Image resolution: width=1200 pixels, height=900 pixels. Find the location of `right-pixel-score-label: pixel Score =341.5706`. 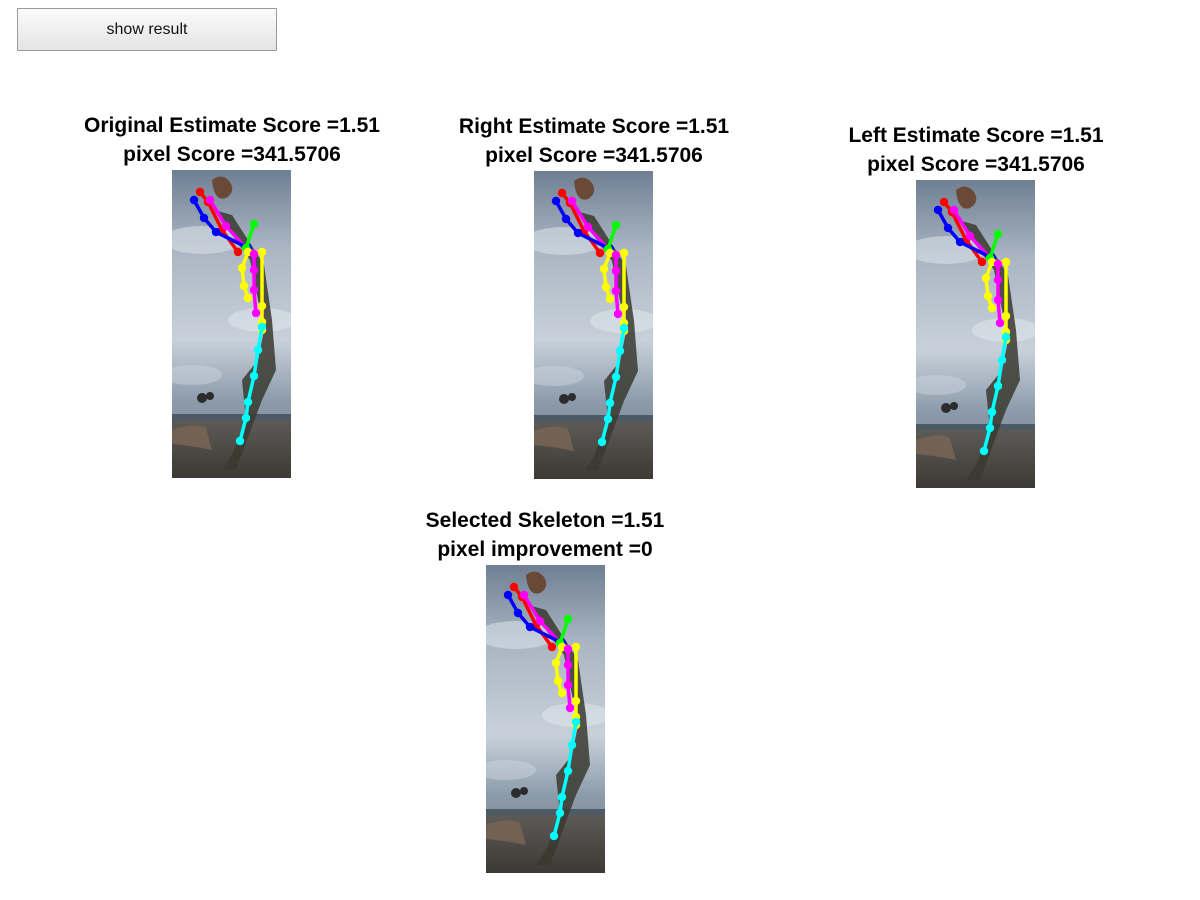

right-pixel-score-label: pixel Score =341.5706 is located at coordinates (594, 155).